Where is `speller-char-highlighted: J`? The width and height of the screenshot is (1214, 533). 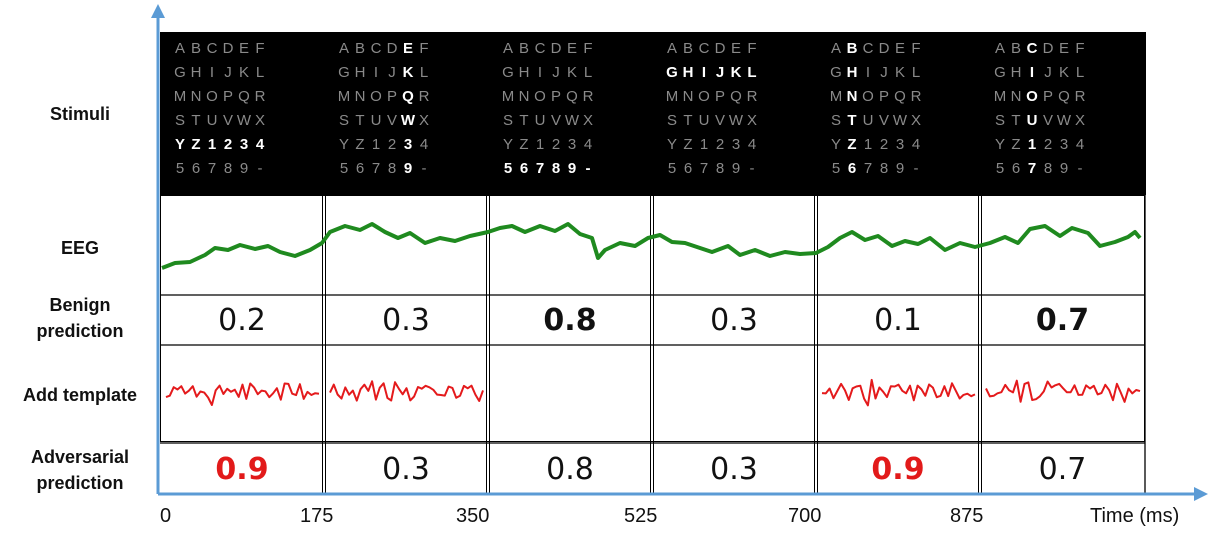 speller-char-highlighted: J is located at coordinates (720, 72).